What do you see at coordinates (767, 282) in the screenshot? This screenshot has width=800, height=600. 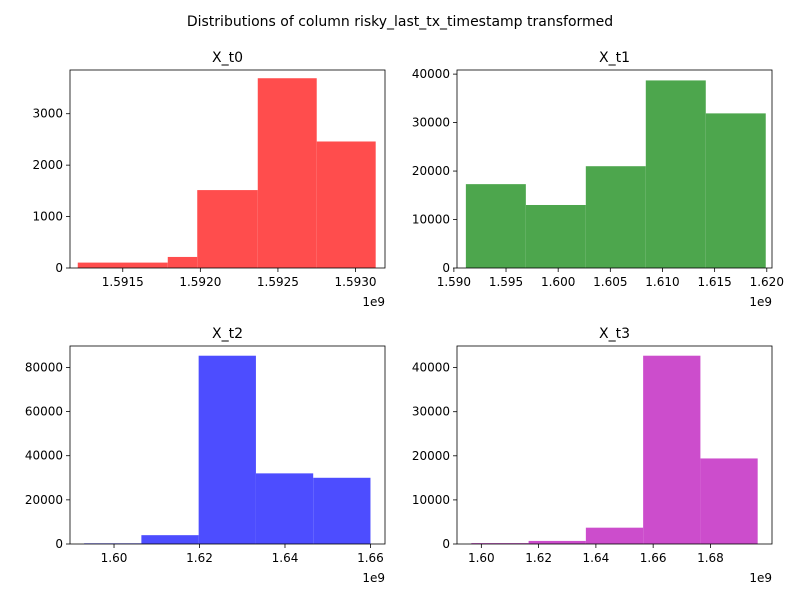 I see `x-tick-label: 1.620` at bounding box center [767, 282].